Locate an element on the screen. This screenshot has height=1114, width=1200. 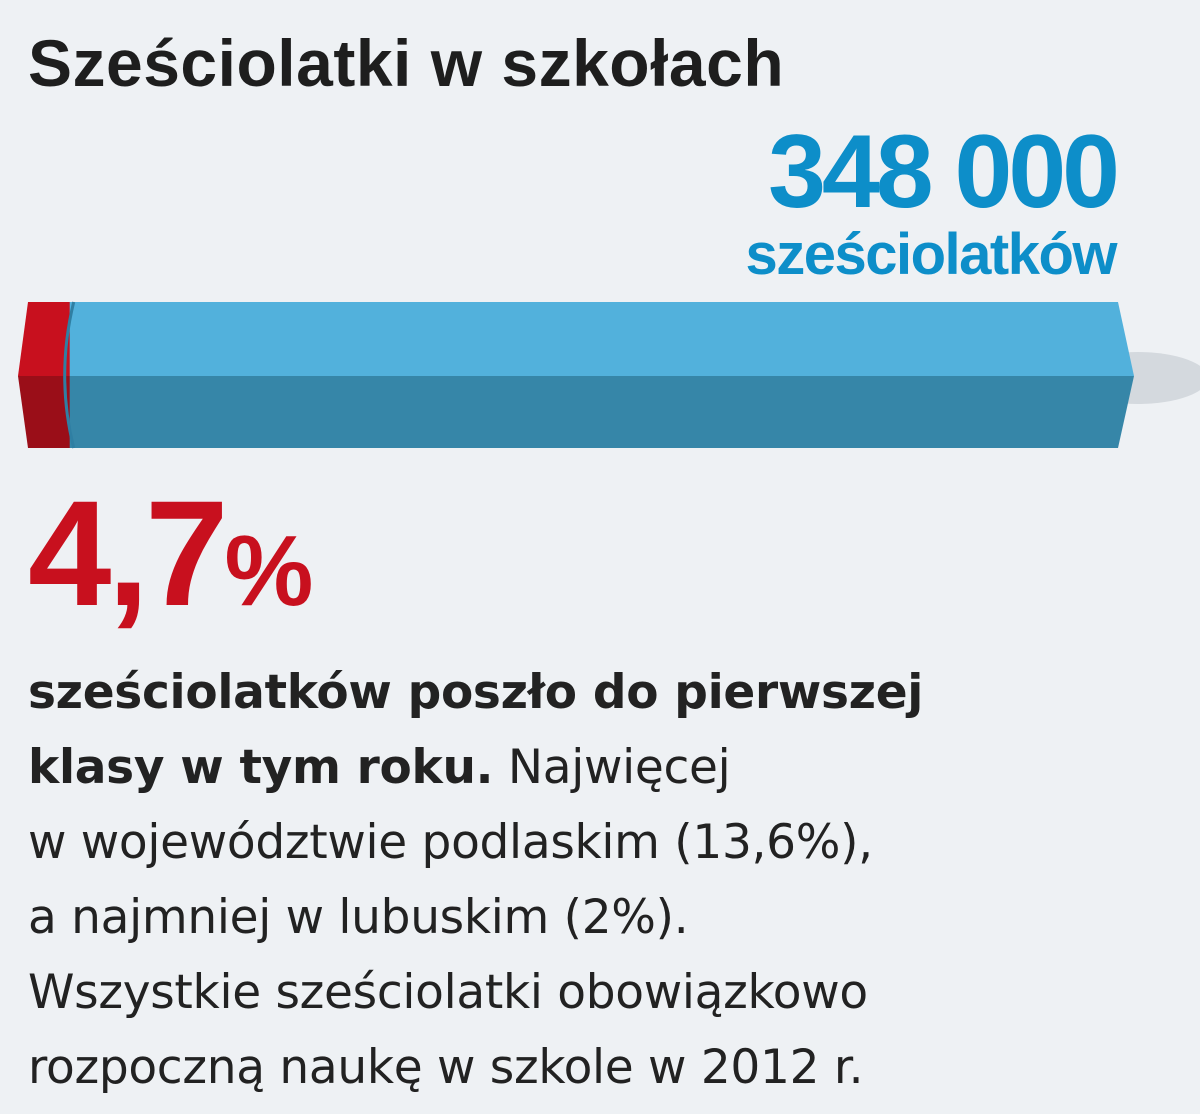
bar-segment-1-bottom is located at coordinates (46, 412).